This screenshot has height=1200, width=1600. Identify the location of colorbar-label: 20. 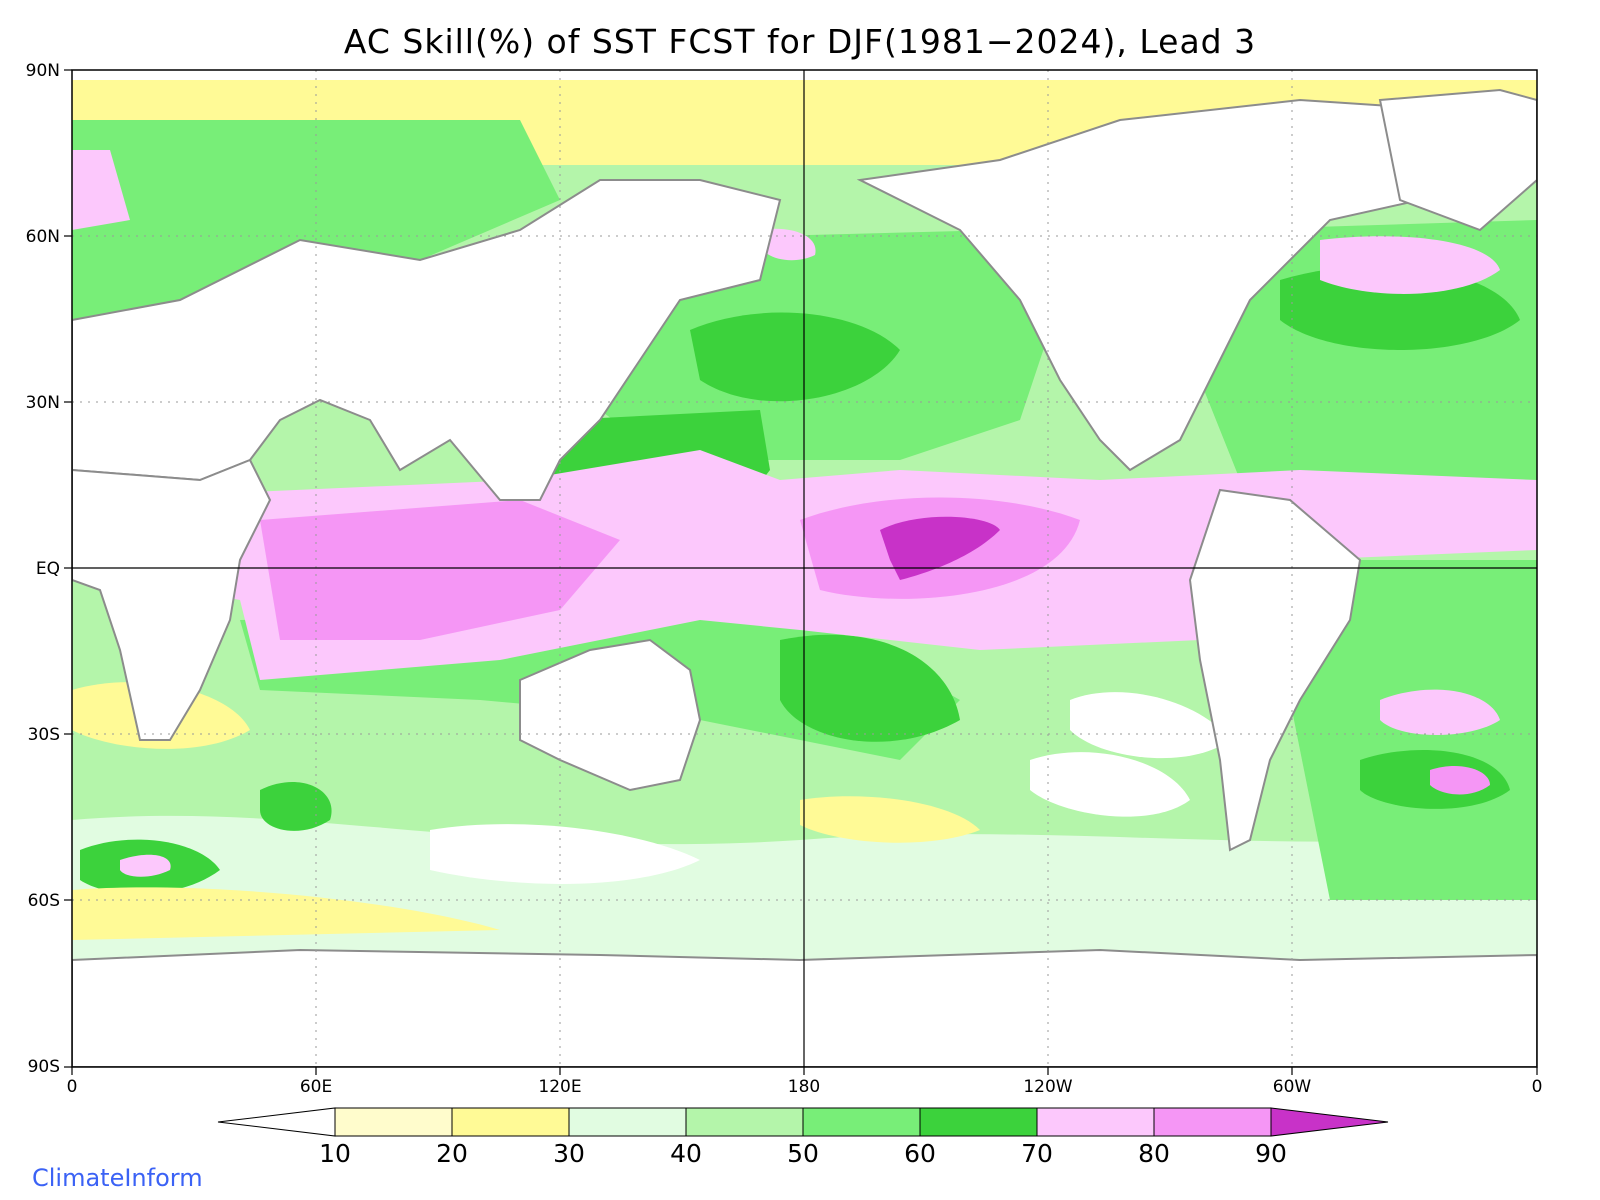
(452, 1153).